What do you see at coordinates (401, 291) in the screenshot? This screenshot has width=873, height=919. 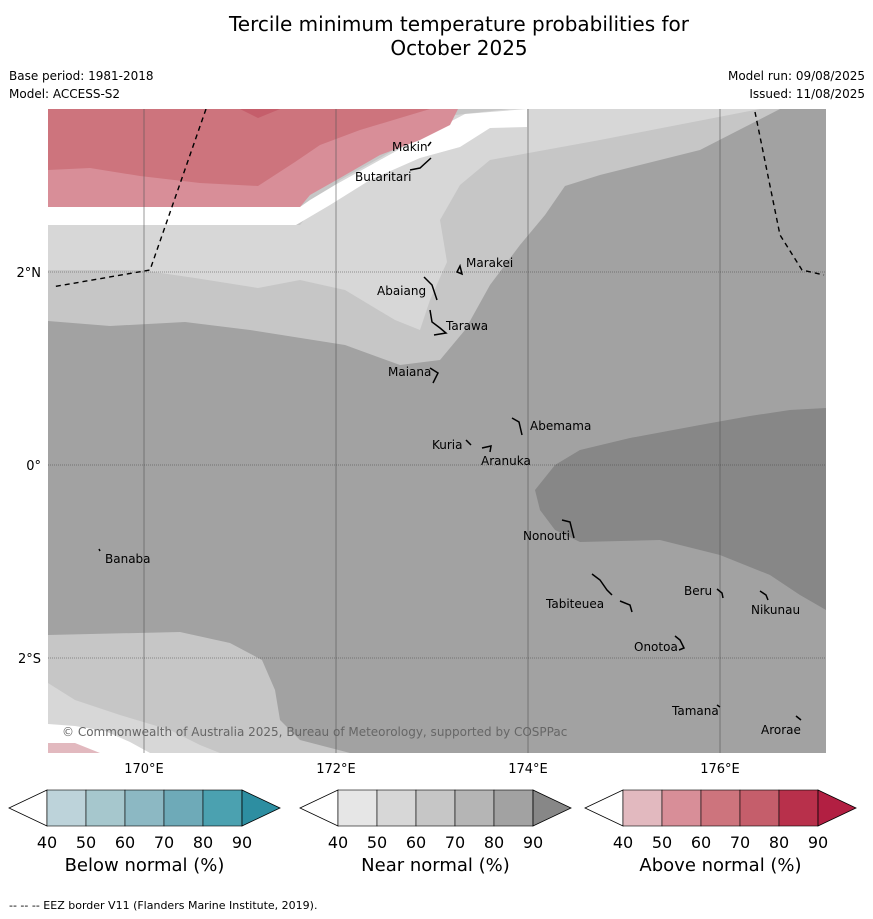 I see `label-abaiang: Abaiang` at bounding box center [401, 291].